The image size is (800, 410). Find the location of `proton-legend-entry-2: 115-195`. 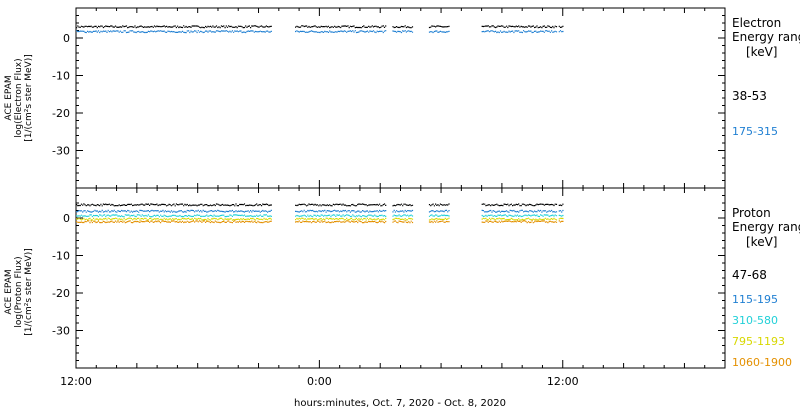

proton-legend-entry-2: 115-195 is located at coordinates (755, 299).